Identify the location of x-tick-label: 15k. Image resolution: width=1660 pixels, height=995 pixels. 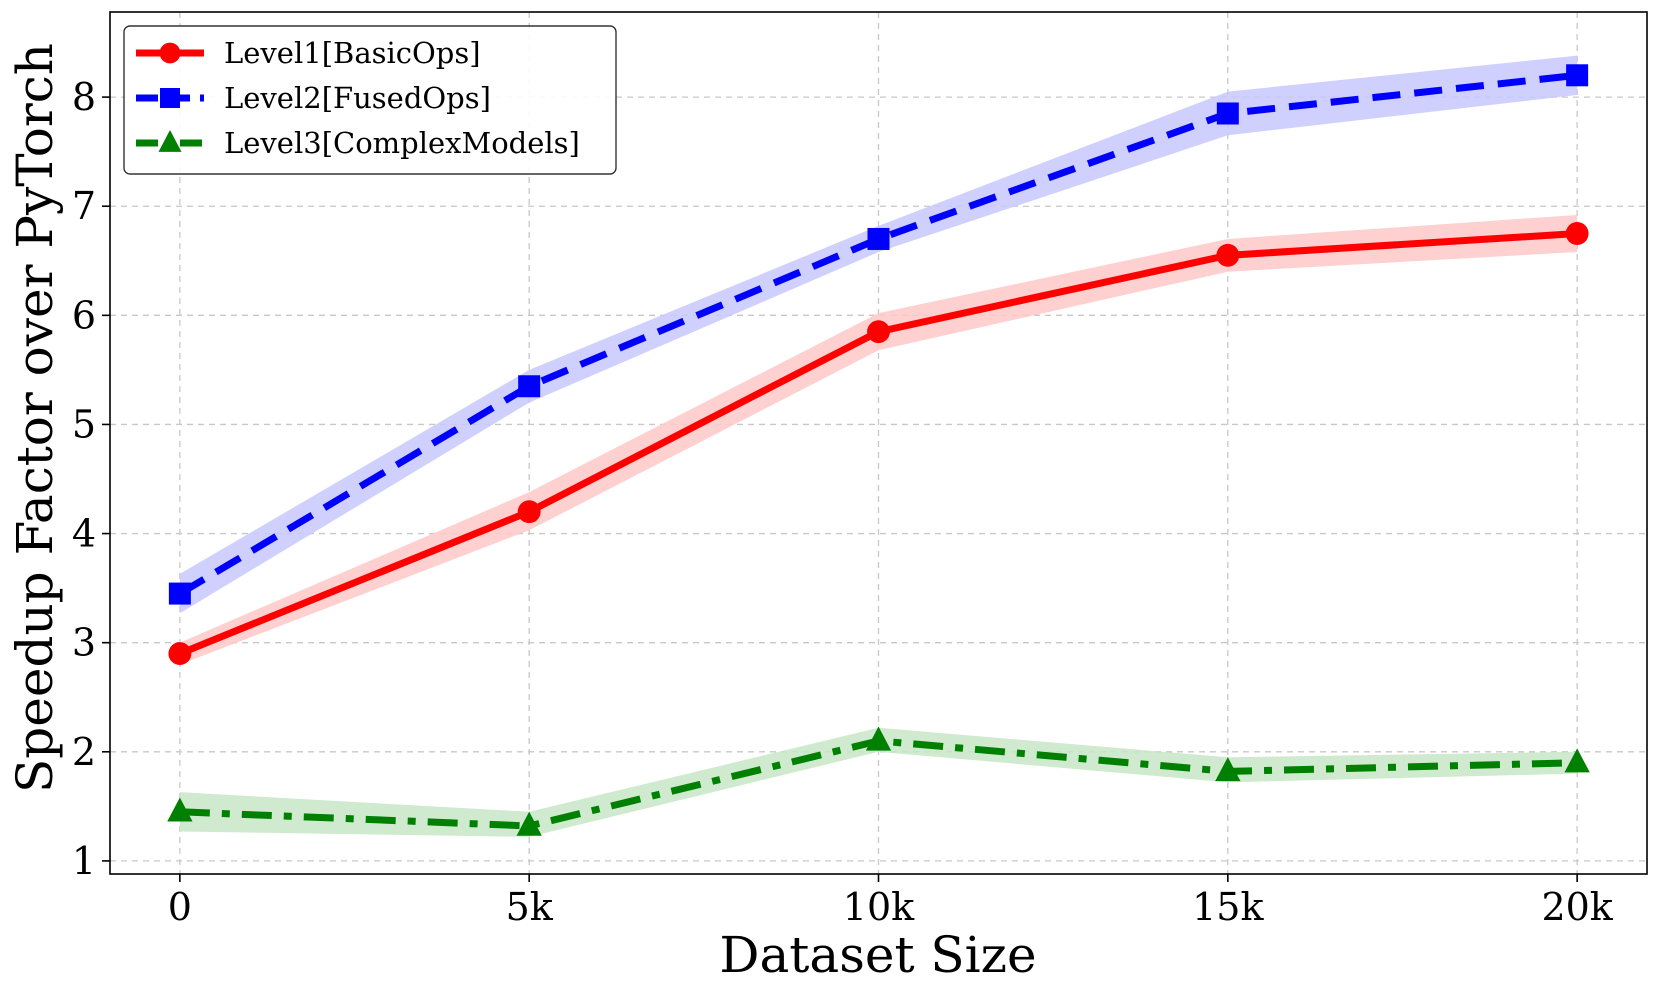
(1228, 907).